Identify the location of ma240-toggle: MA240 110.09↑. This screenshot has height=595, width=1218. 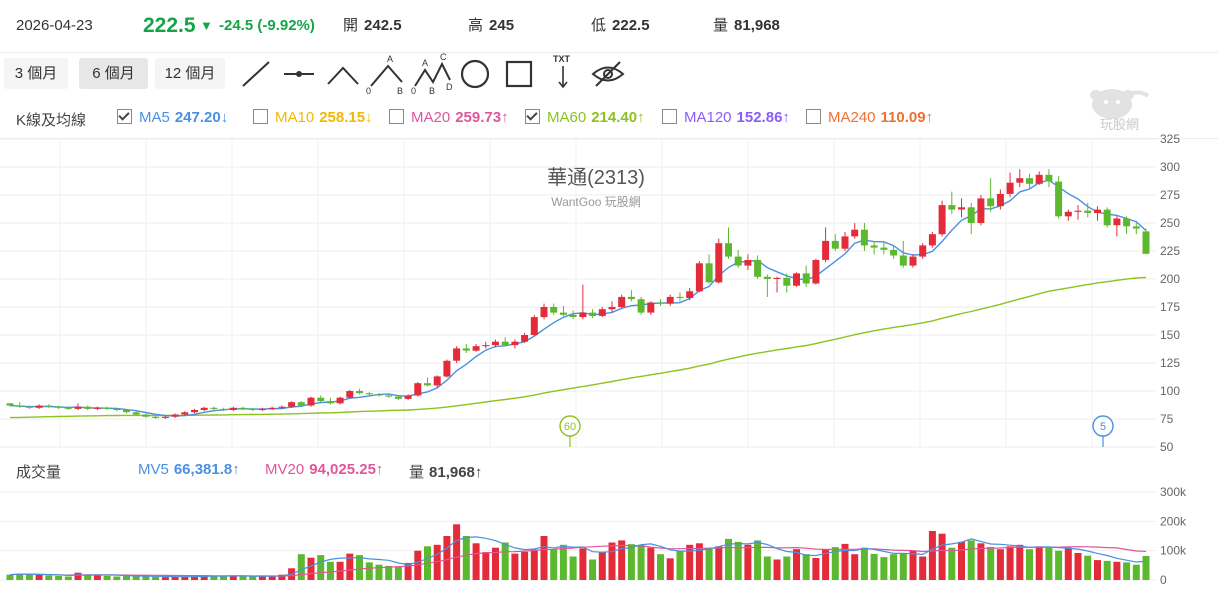
(869, 117).